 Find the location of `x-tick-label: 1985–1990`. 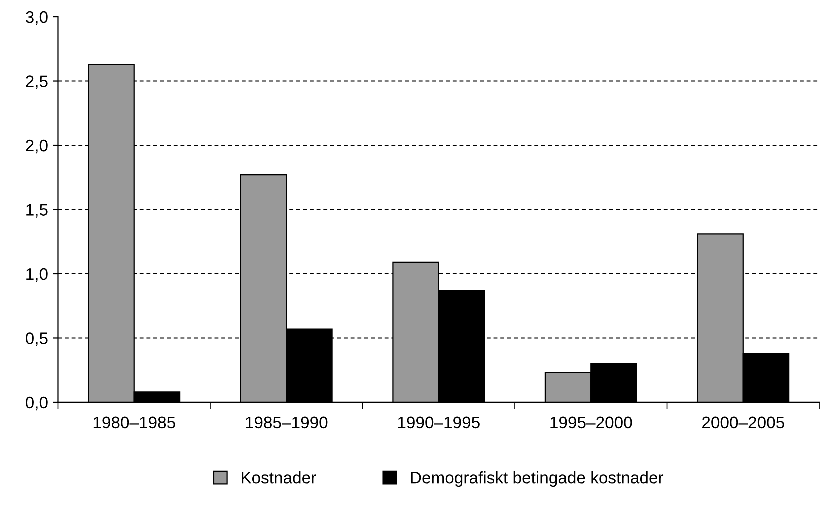

x-tick-label: 1985–1990 is located at coordinates (287, 422).